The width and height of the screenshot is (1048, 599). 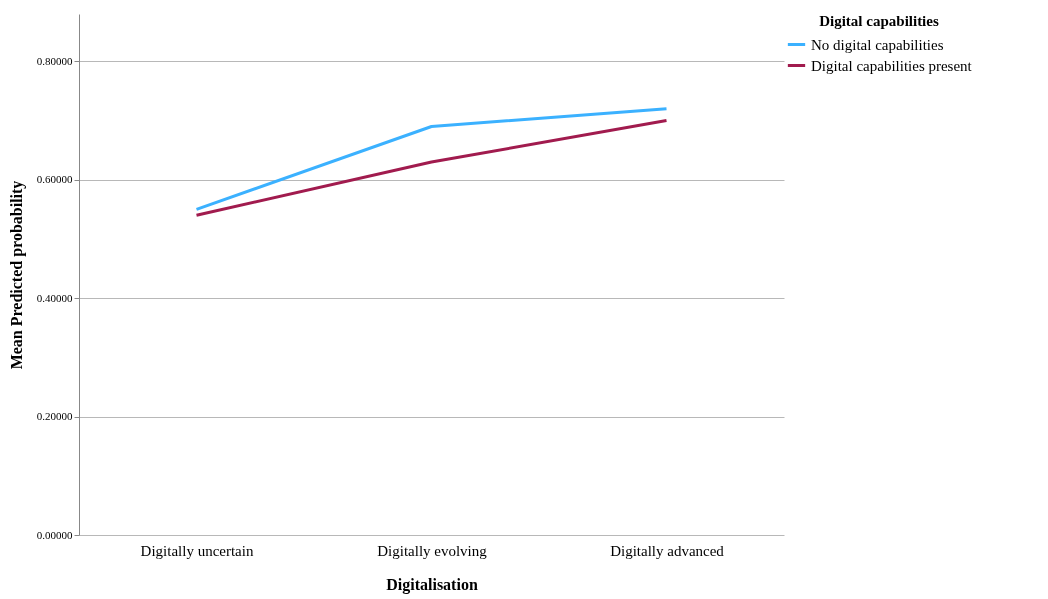 I want to click on x-axis-title: Digitalisation, so click(x=432, y=584).